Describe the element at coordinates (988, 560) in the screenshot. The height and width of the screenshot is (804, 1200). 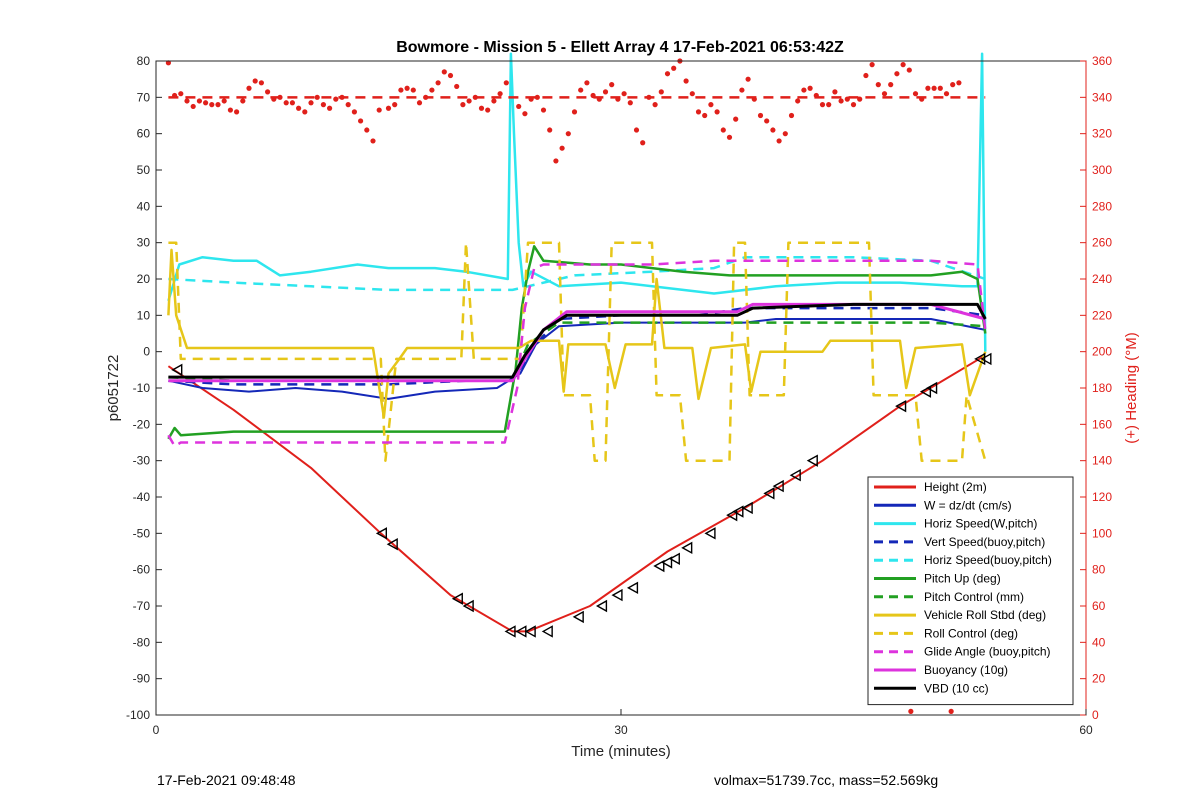
I see `legend-label: Horiz Speed(buoy,pitch)` at that location.